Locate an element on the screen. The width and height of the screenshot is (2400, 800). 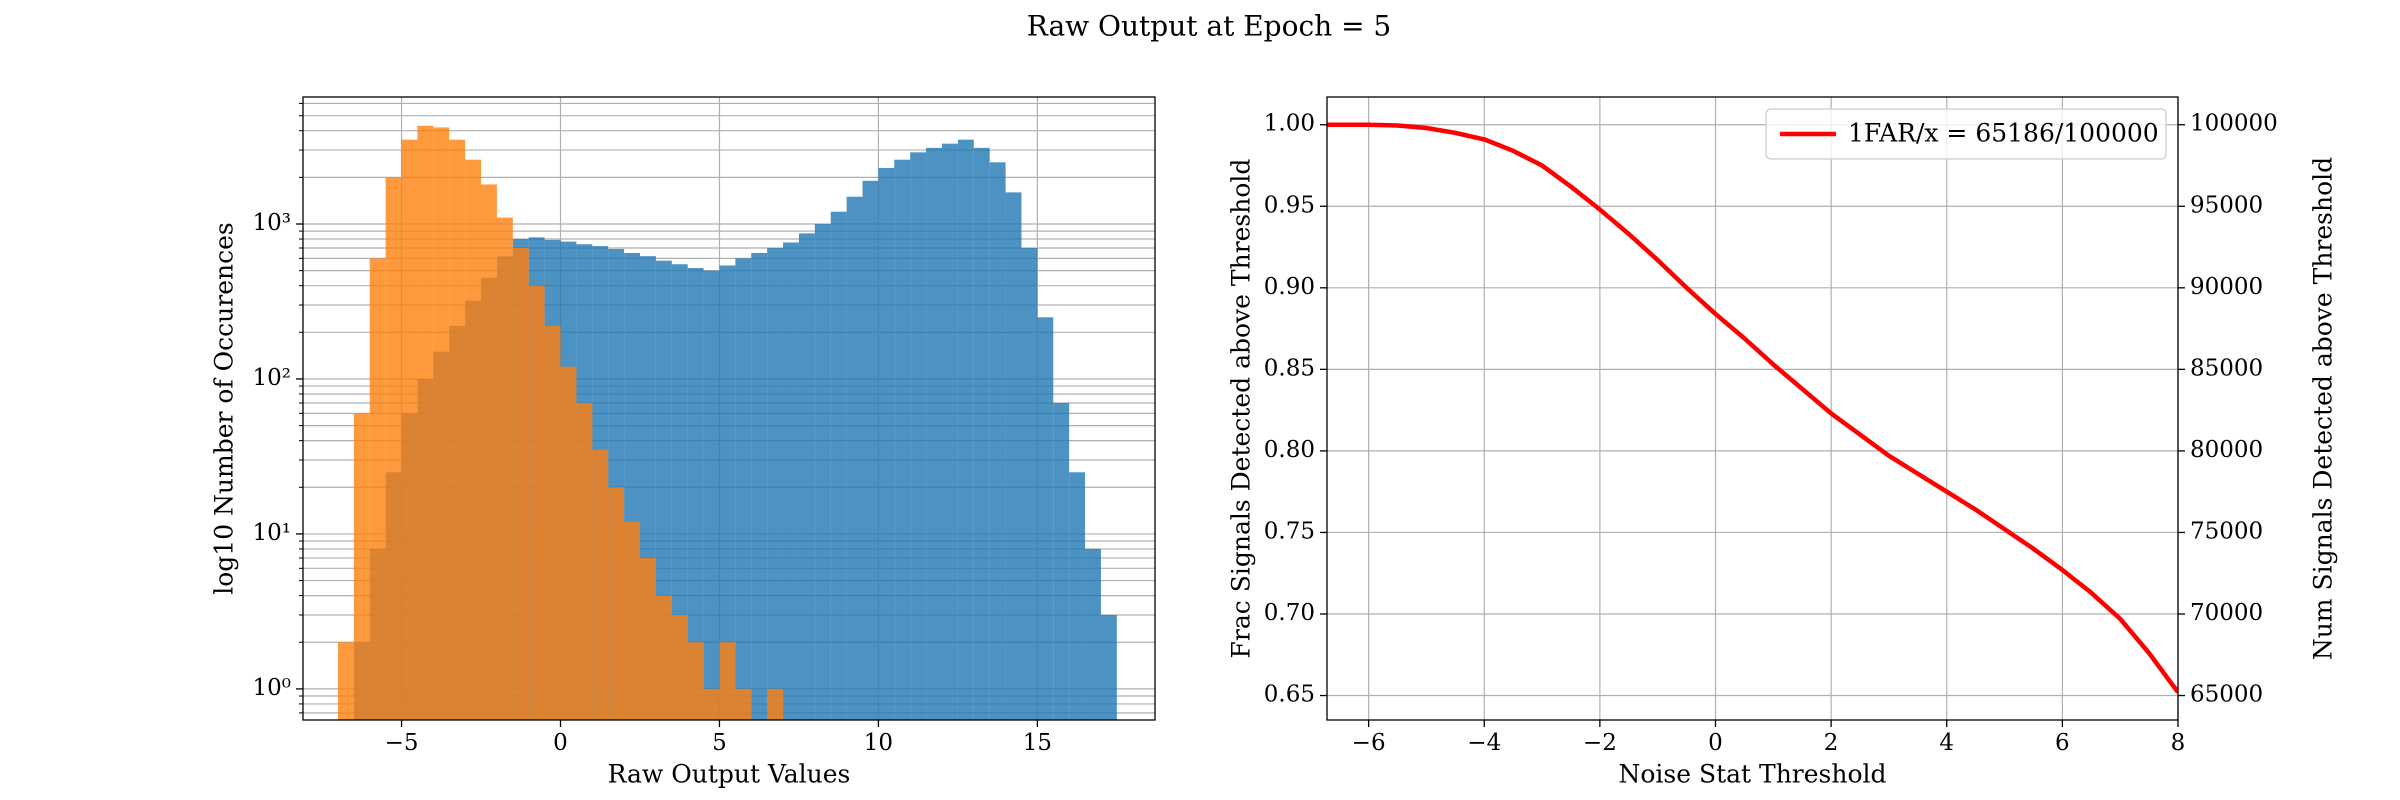
x-tick-label: −2 is located at coordinates (1600, 743).